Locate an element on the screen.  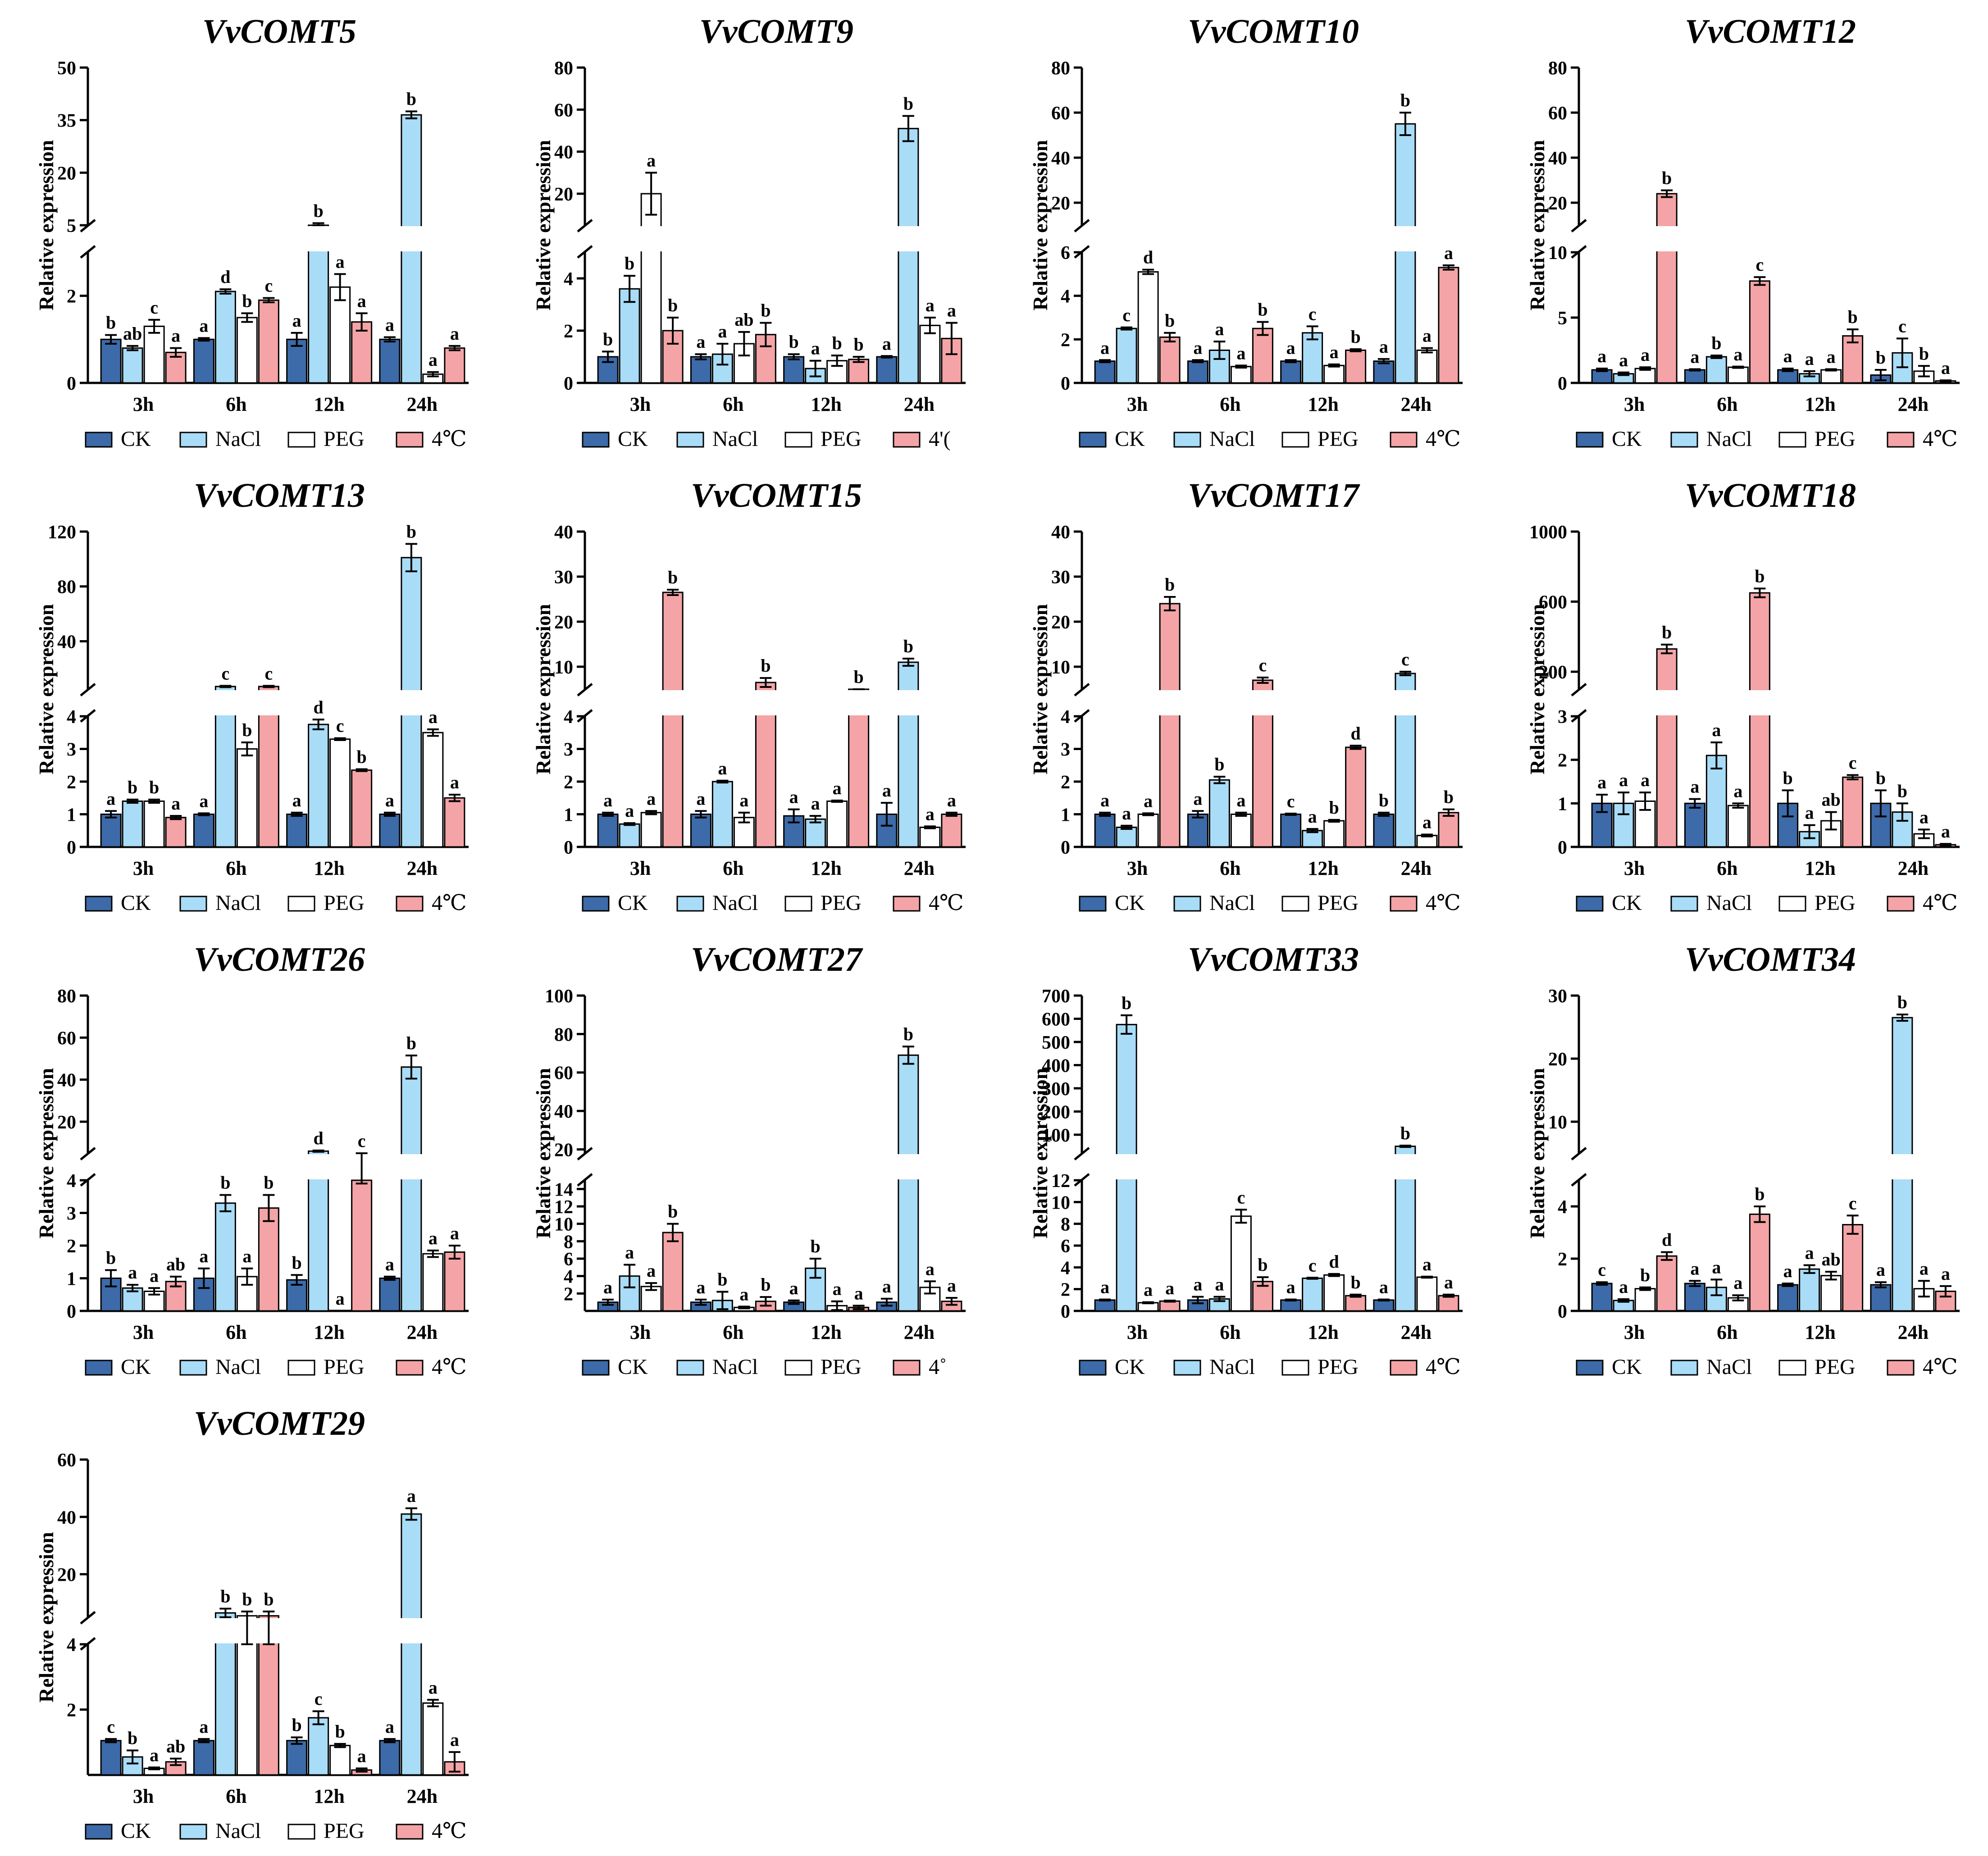
y-tick-label: 1000 is located at coordinates (1548, 532).